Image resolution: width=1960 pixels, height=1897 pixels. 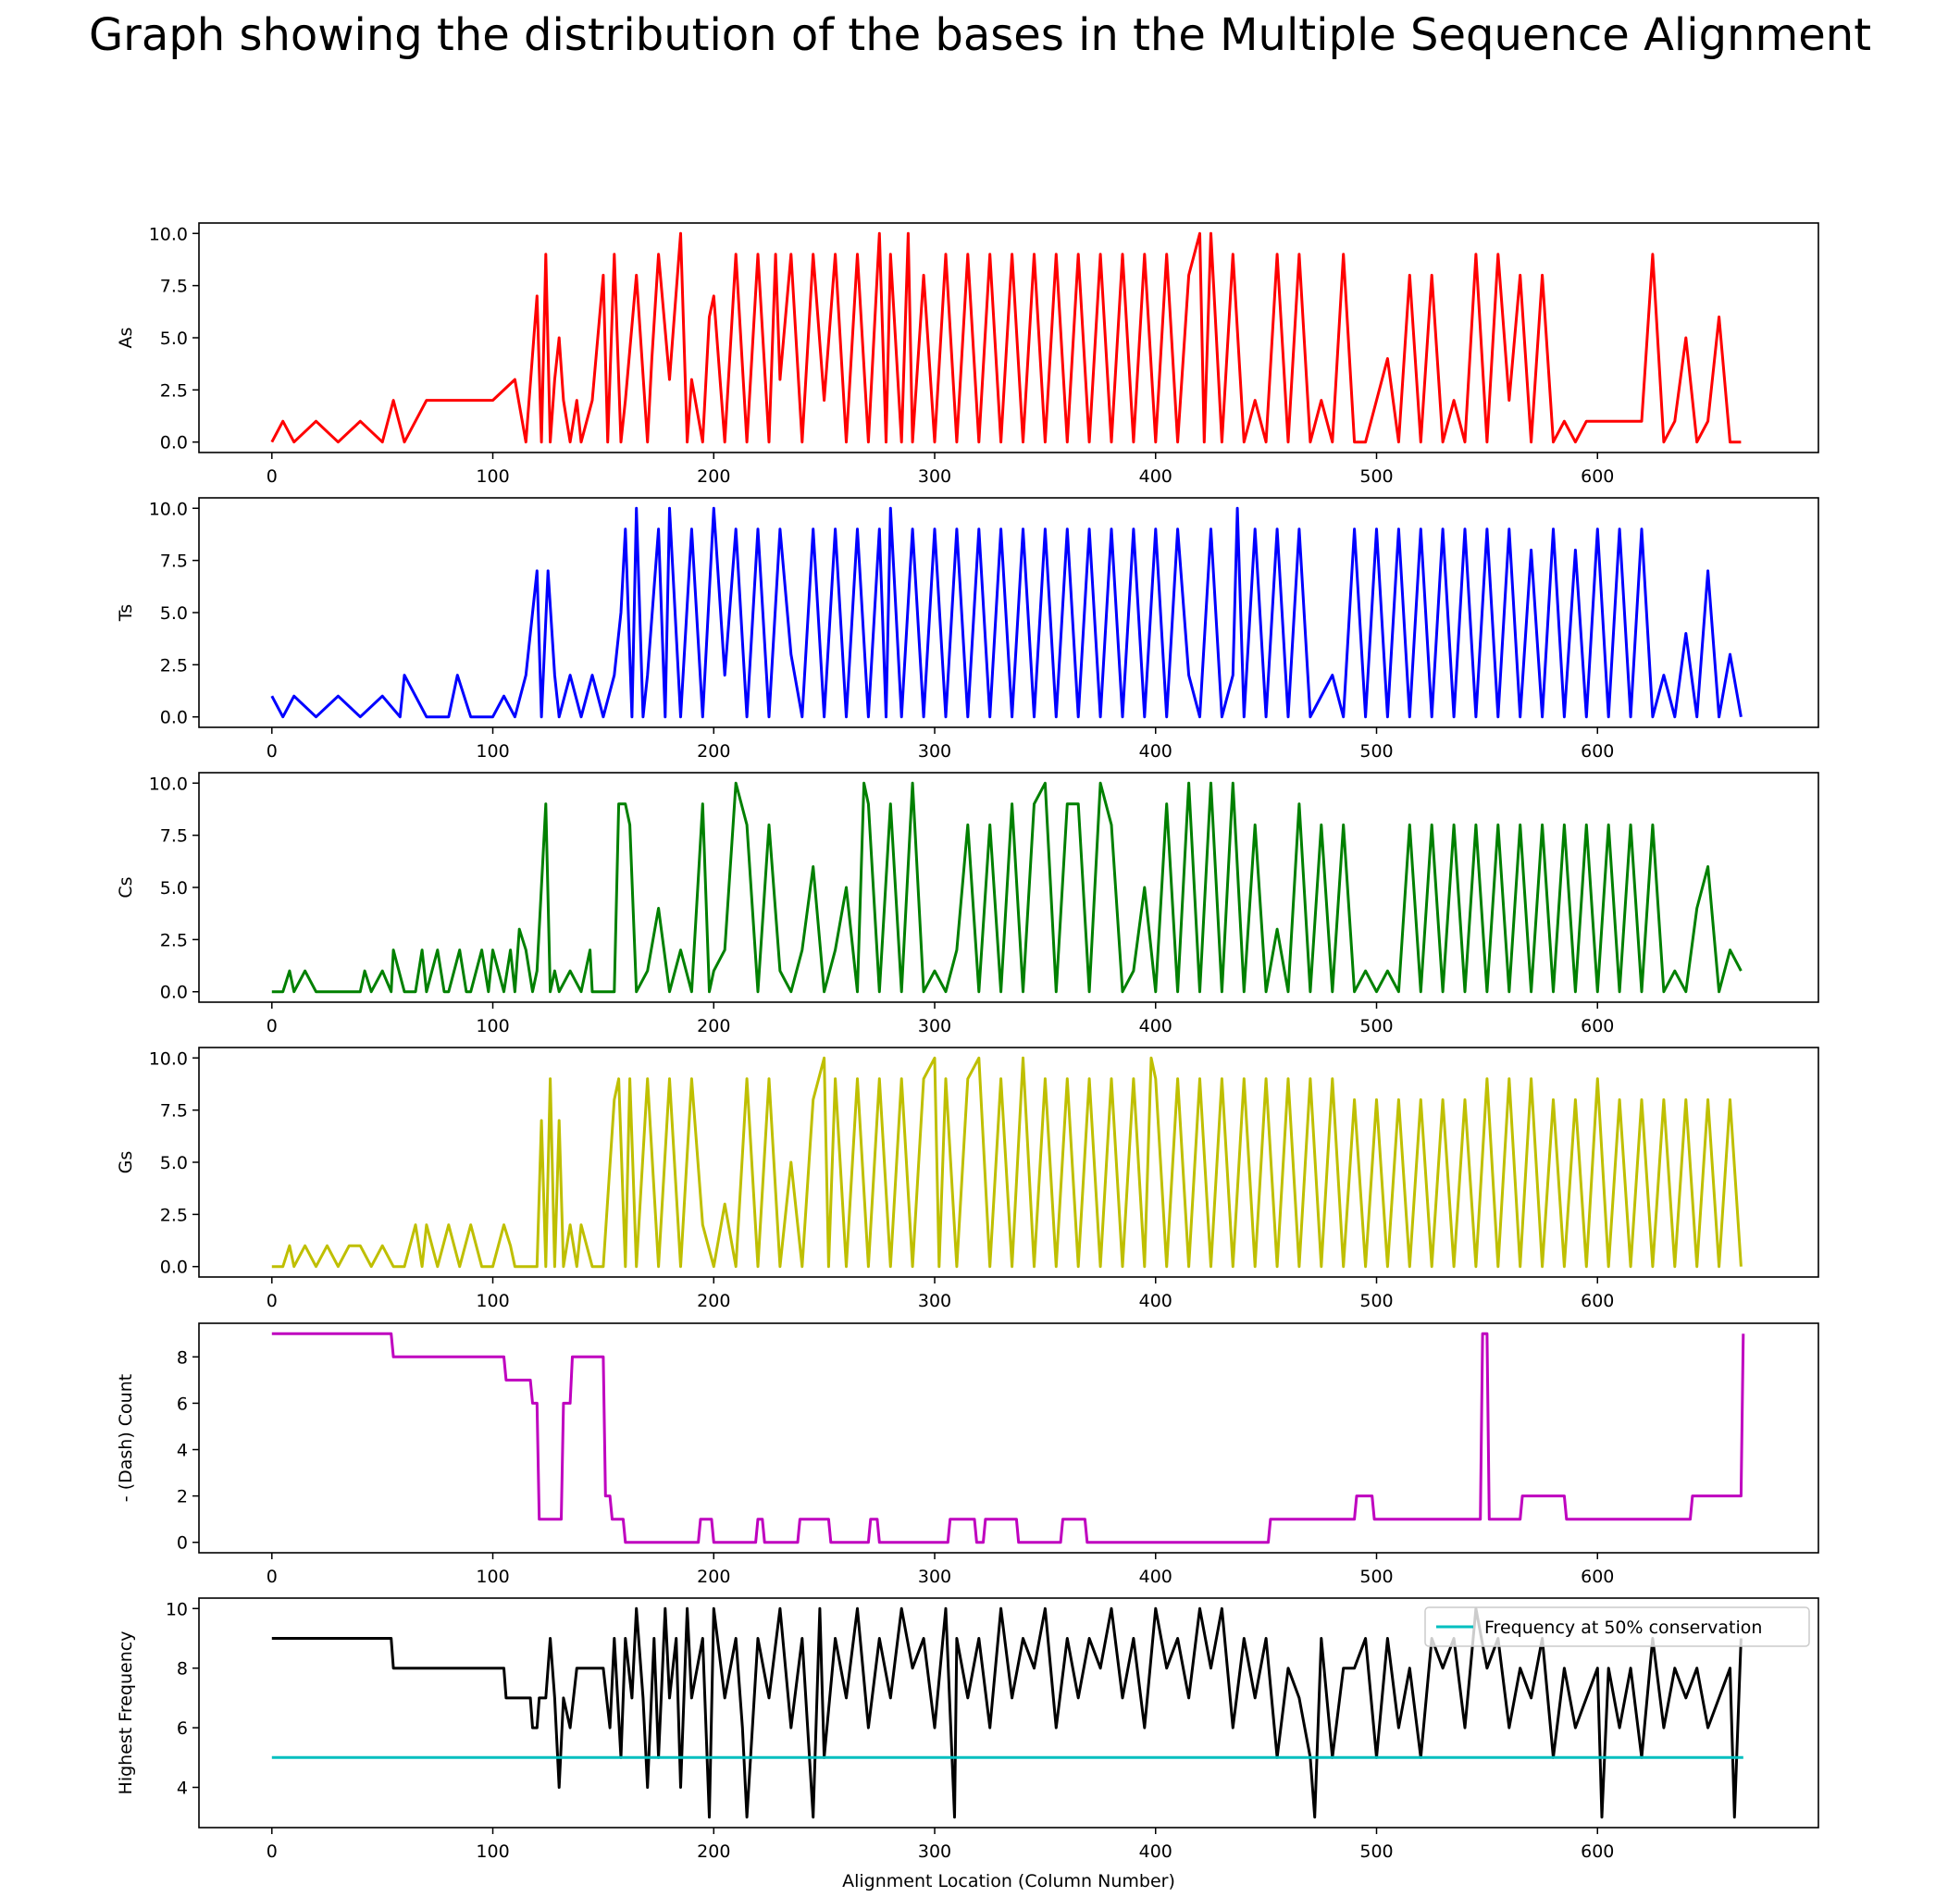 I want to click on y-axis-title: Gs, so click(x=126, y=1162).